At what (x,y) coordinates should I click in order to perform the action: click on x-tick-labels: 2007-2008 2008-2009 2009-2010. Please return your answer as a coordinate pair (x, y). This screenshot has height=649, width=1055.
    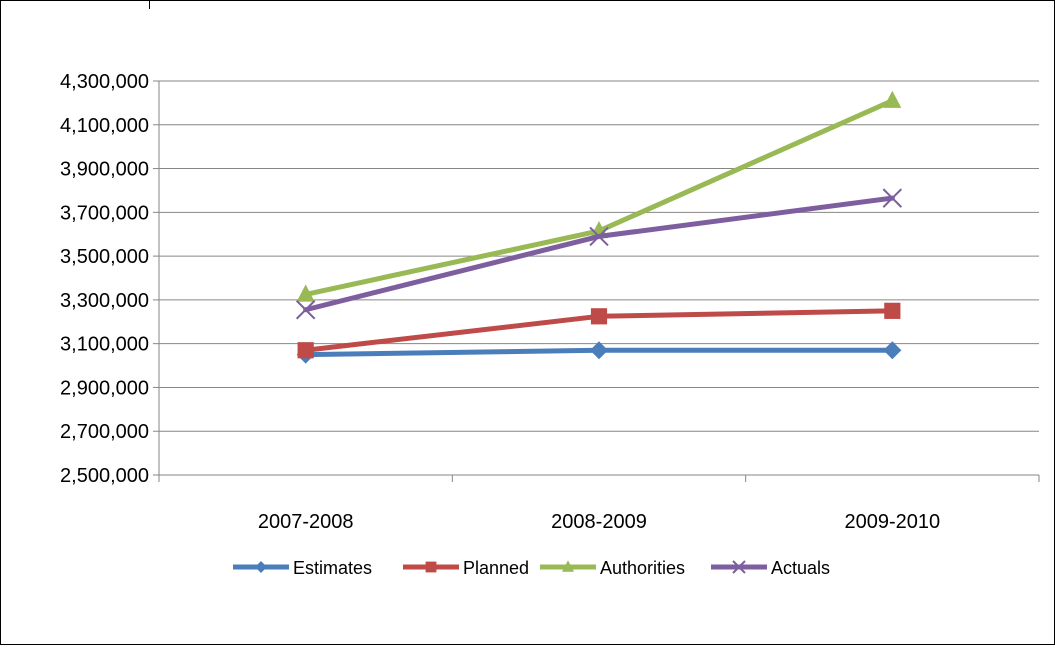
    Looking at the image, I should click on (599, 522).